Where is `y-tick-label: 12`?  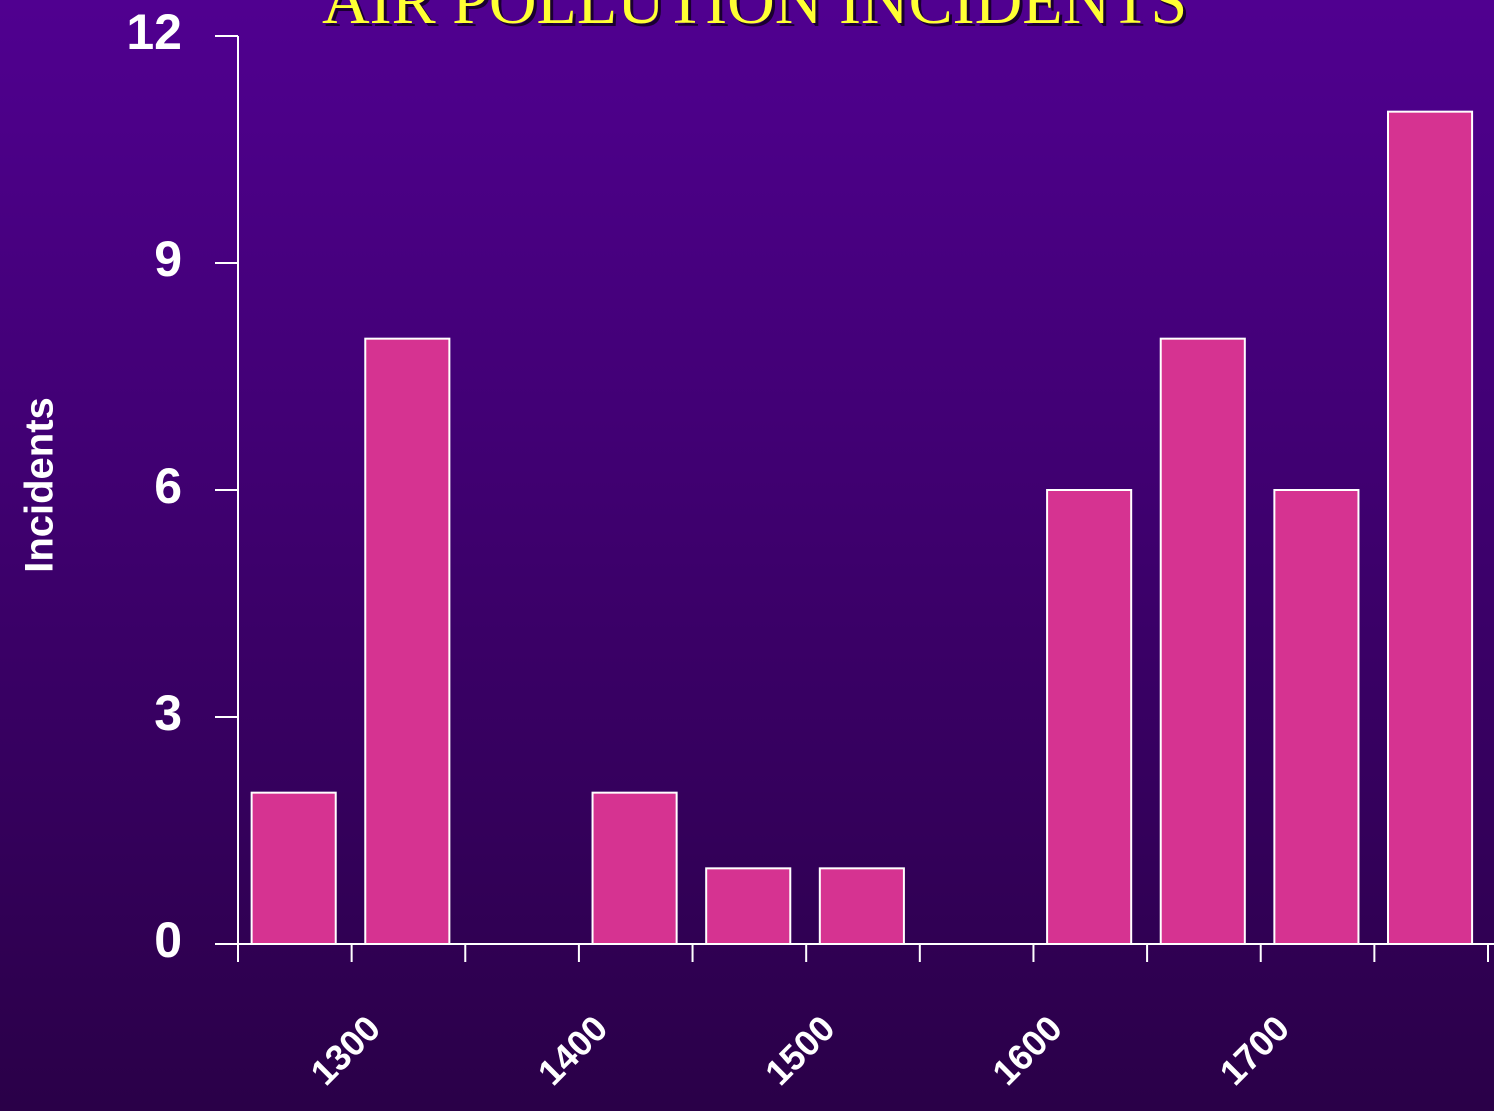 y-tick-label: 12 is located at coordinates (154, 32).